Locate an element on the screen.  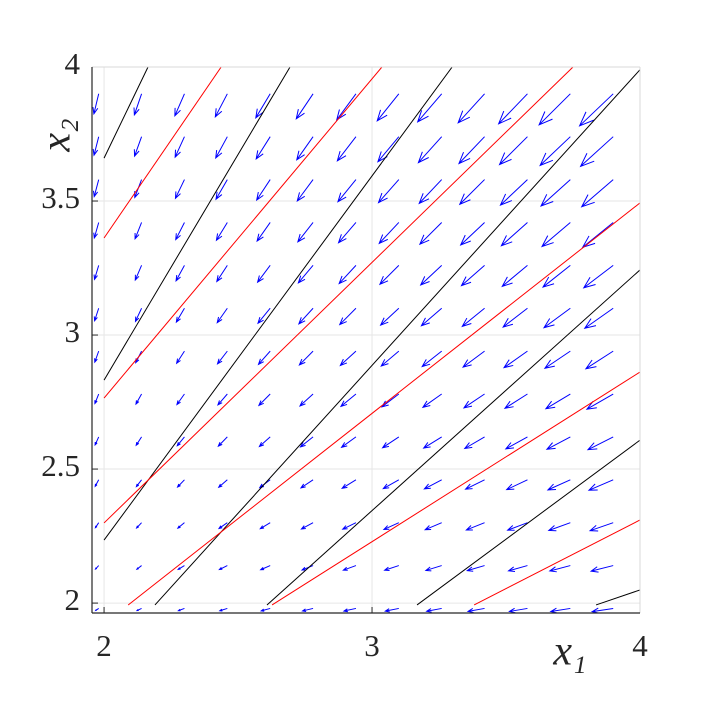
y-tick-label: 2.5 is located at coordinates (60, 465).